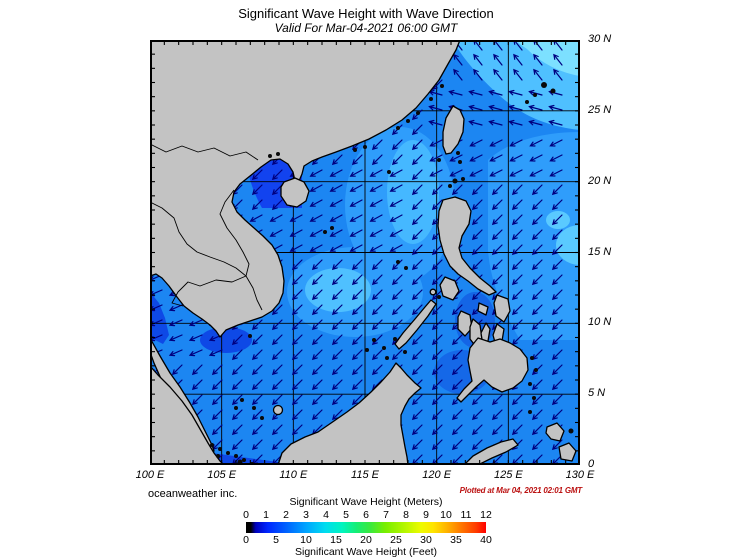 Image resolution: width=755 pixels, height=560 pixels. I want to click on legend-tick: 6, so click(366, 515).